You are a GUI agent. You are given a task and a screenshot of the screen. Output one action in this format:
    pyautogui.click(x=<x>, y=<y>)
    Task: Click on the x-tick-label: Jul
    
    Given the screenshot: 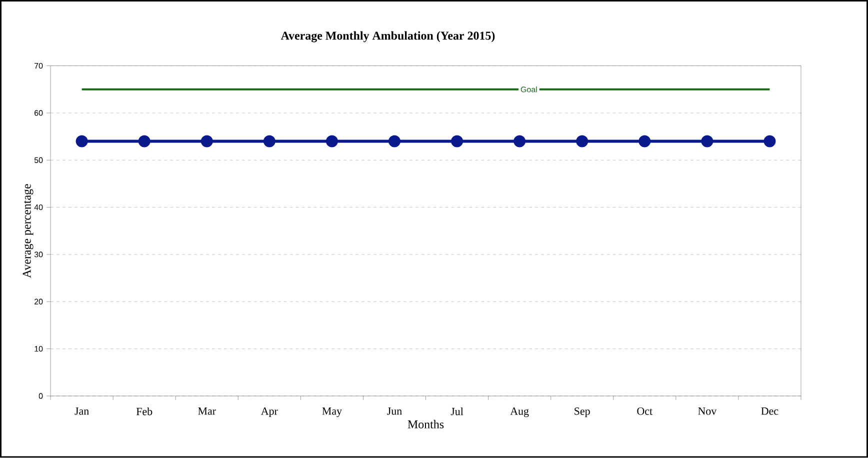 What is the action you would take?
    pyautogui.click(x=457, y=412)
    